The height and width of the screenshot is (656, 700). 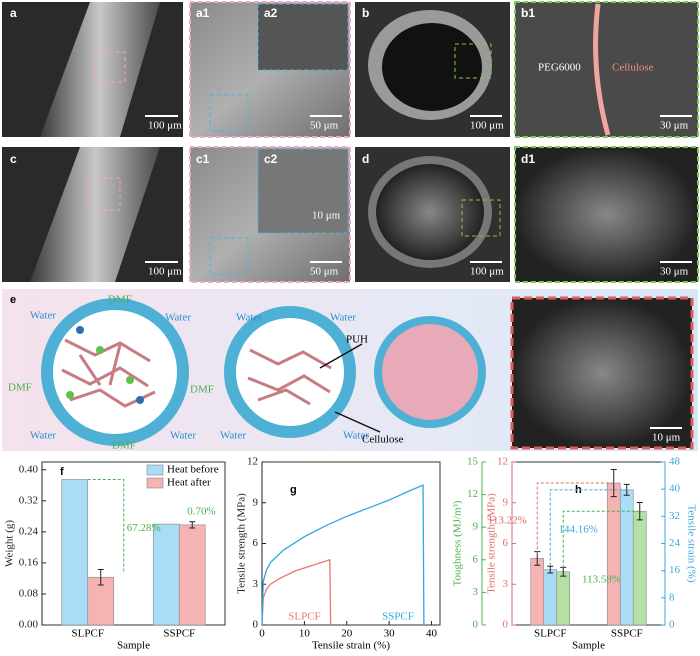 I want to click on region-label: PEG6000, so click(x=559, y=68).